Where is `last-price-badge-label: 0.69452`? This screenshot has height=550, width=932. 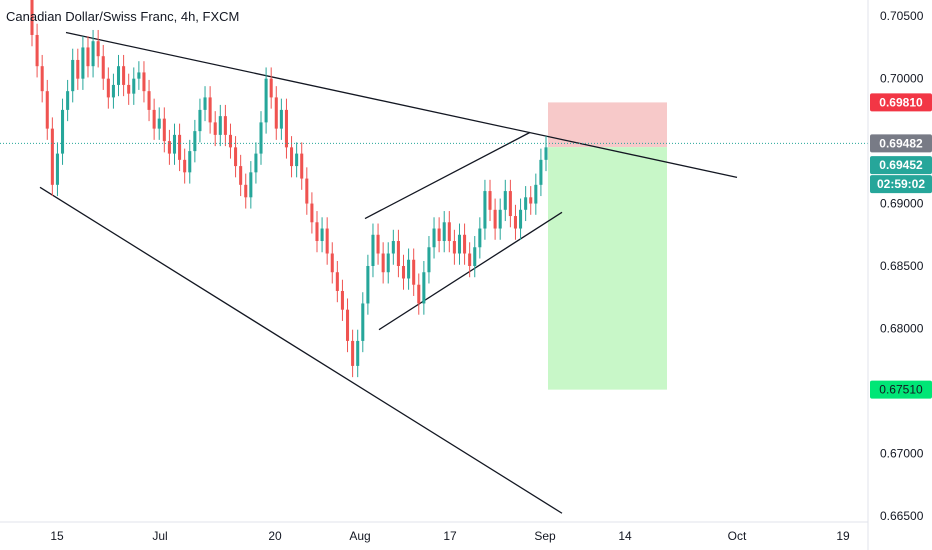 last-price-badge-label: 0.69452 is located at coordinates (901, 165).